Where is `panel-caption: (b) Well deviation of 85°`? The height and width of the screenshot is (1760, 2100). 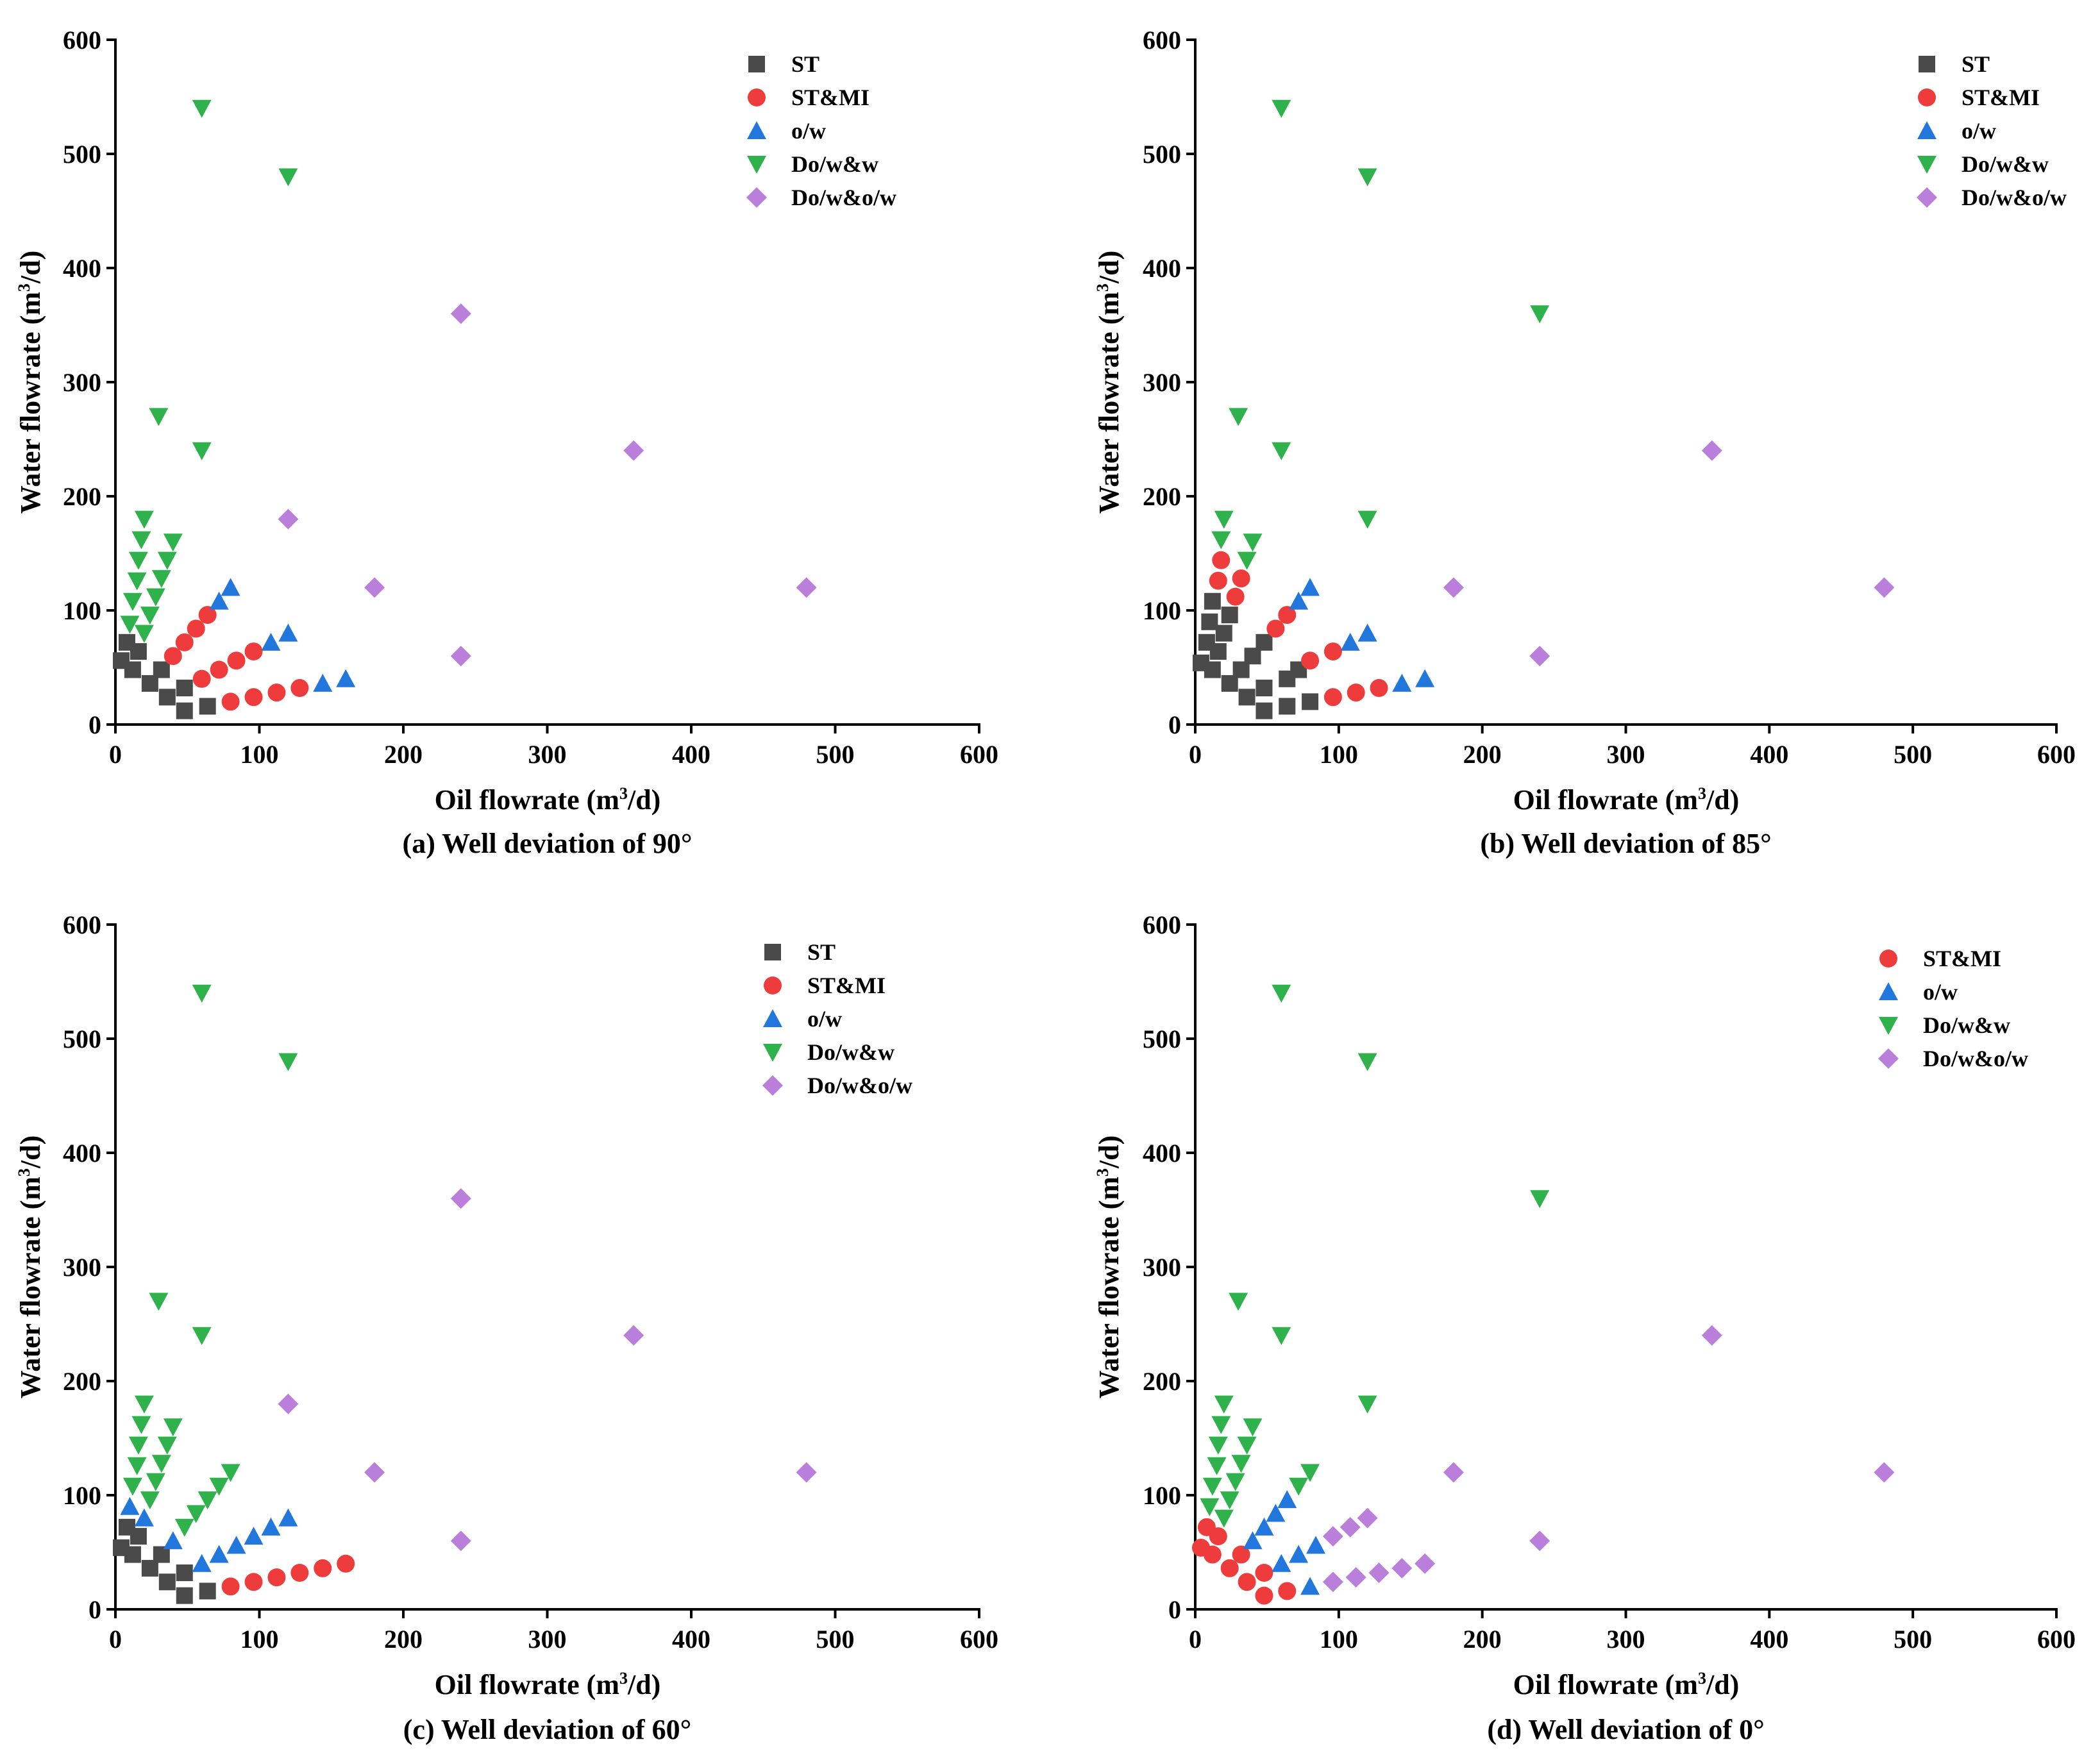
panel-caption: (b) Well deviation of 85° is located at coordinates (1625, 843).